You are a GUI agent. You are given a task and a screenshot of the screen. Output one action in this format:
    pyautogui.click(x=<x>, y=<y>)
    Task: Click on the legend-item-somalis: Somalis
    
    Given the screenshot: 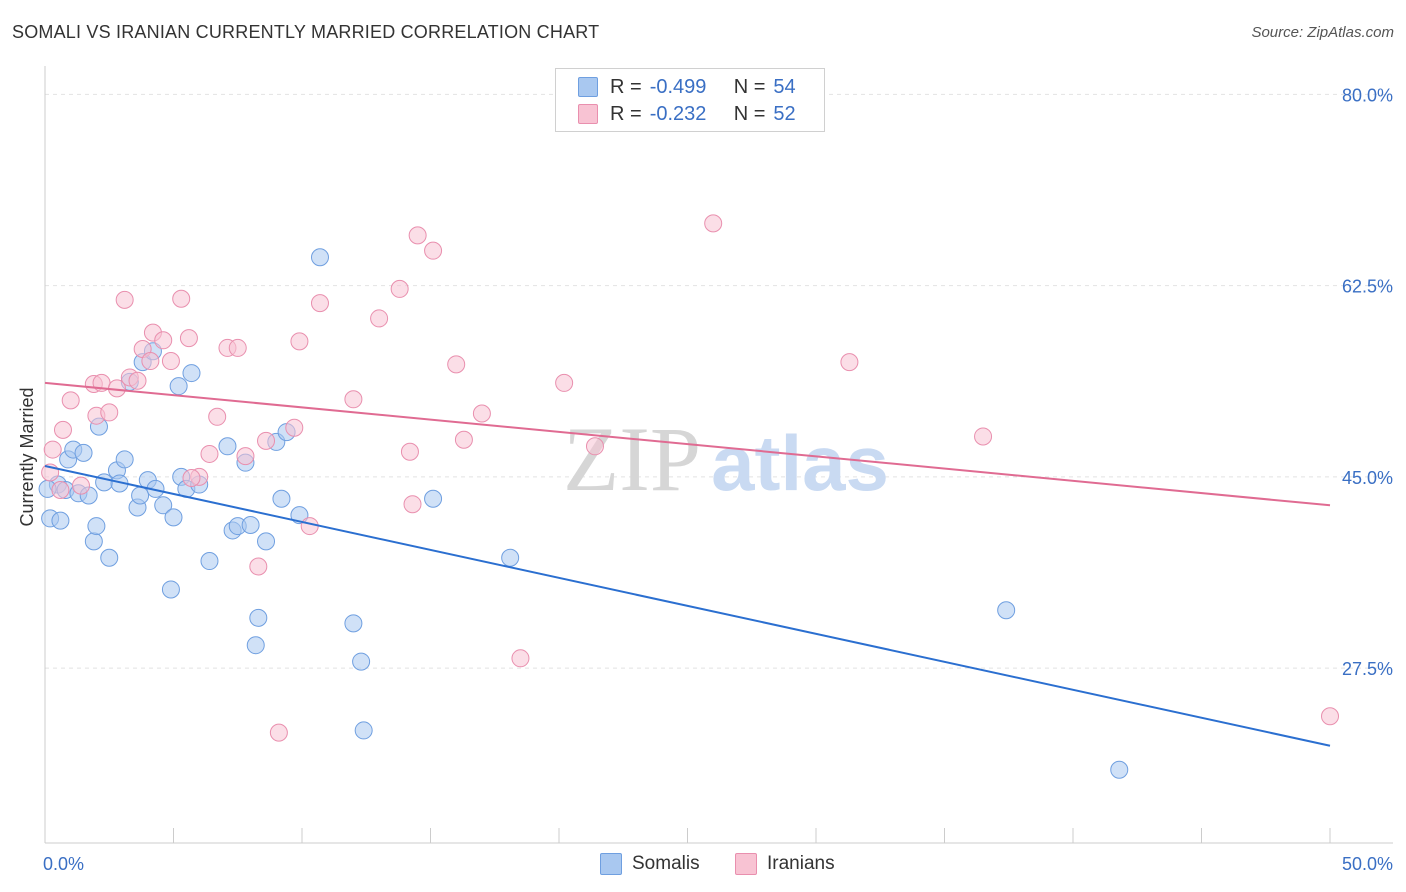 What is the action you would take?
    pyautogui.click(x=650, y=864)
    